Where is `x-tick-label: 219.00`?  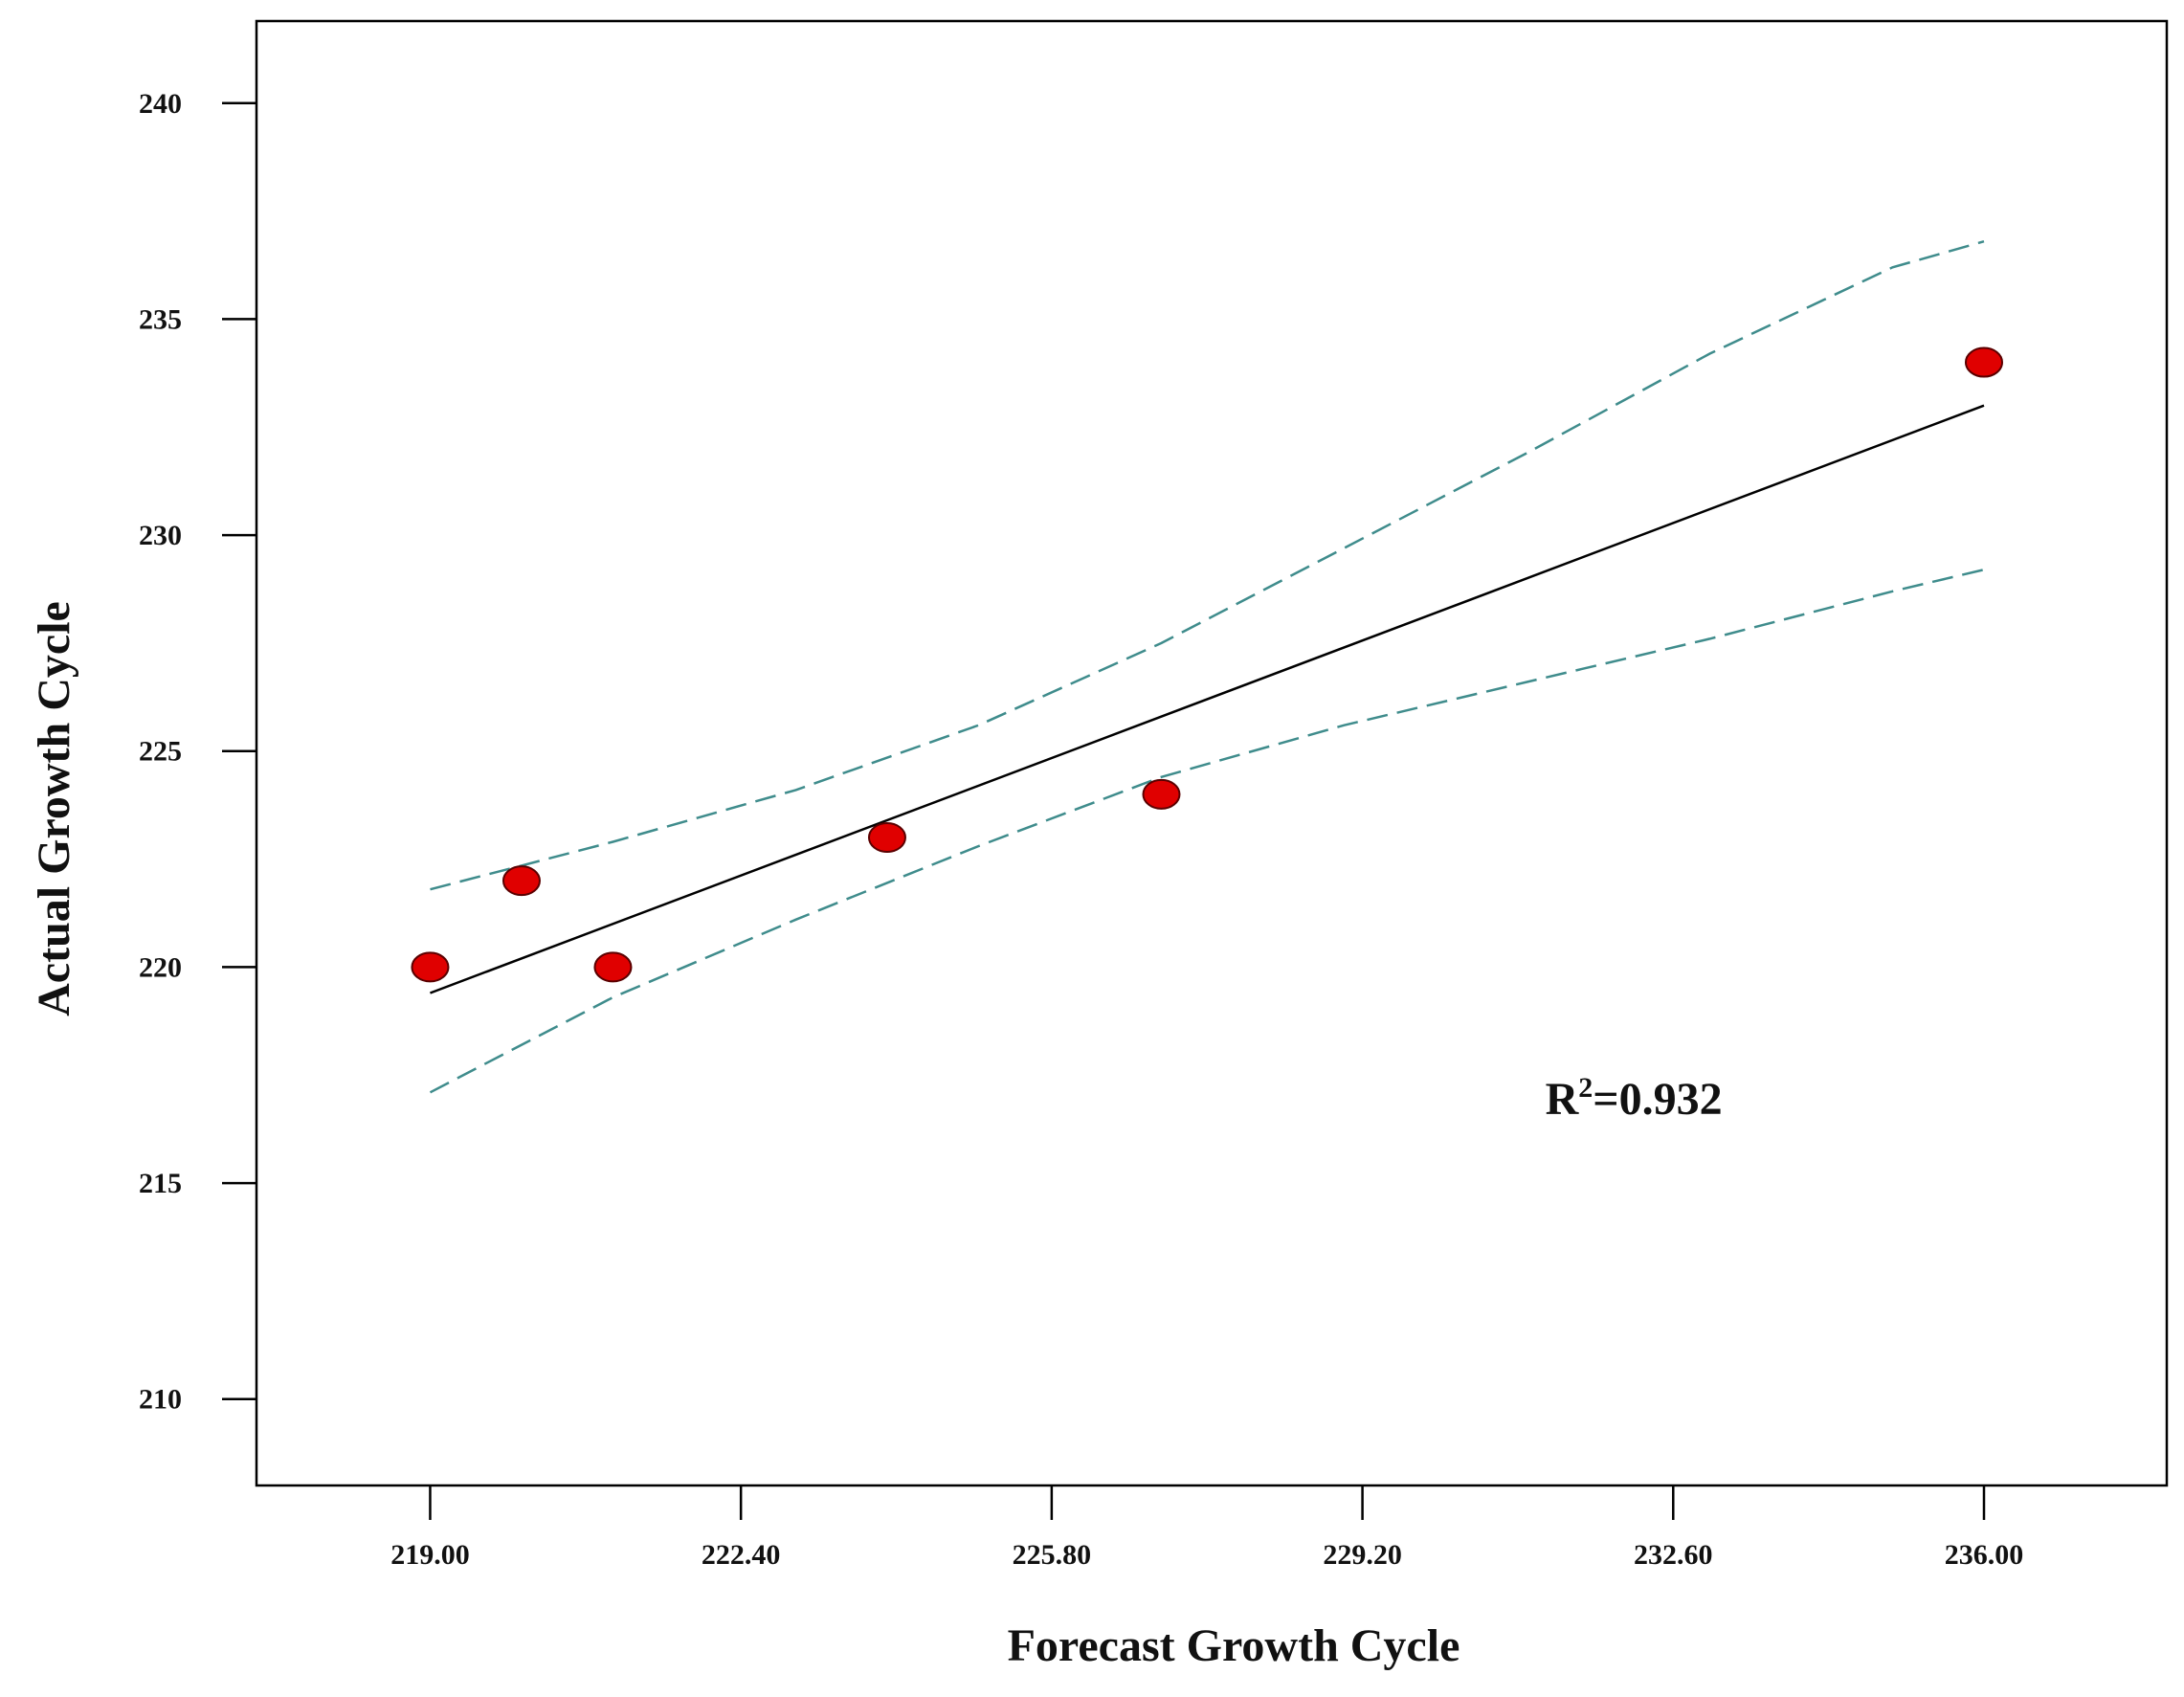
x-tick-label: 219.00 is located at coordinates (430, 1555).